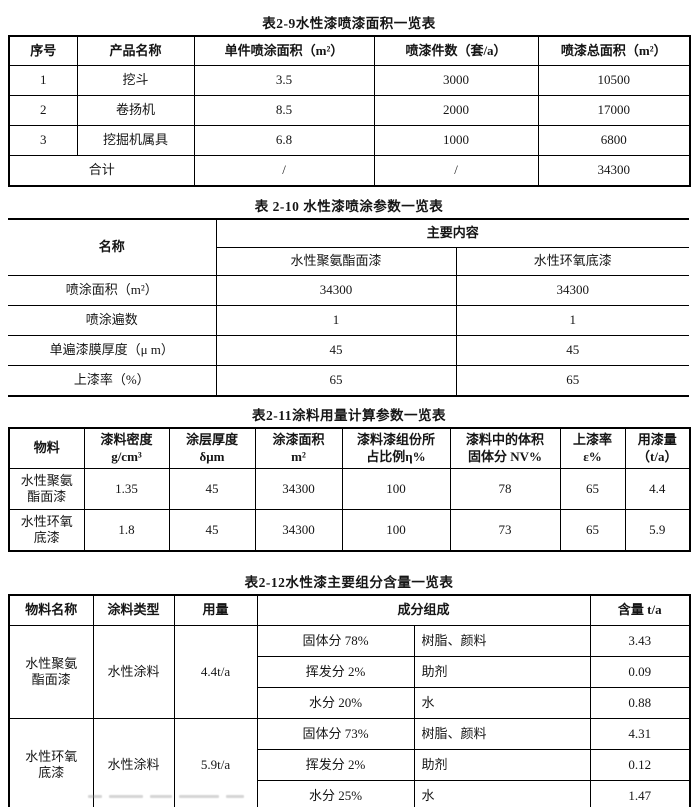 This screenshot has width=698, height=807. Describe the element at coordinates (112, 247) in the screenshot. I see `t10-header-name: 名称` at that location.